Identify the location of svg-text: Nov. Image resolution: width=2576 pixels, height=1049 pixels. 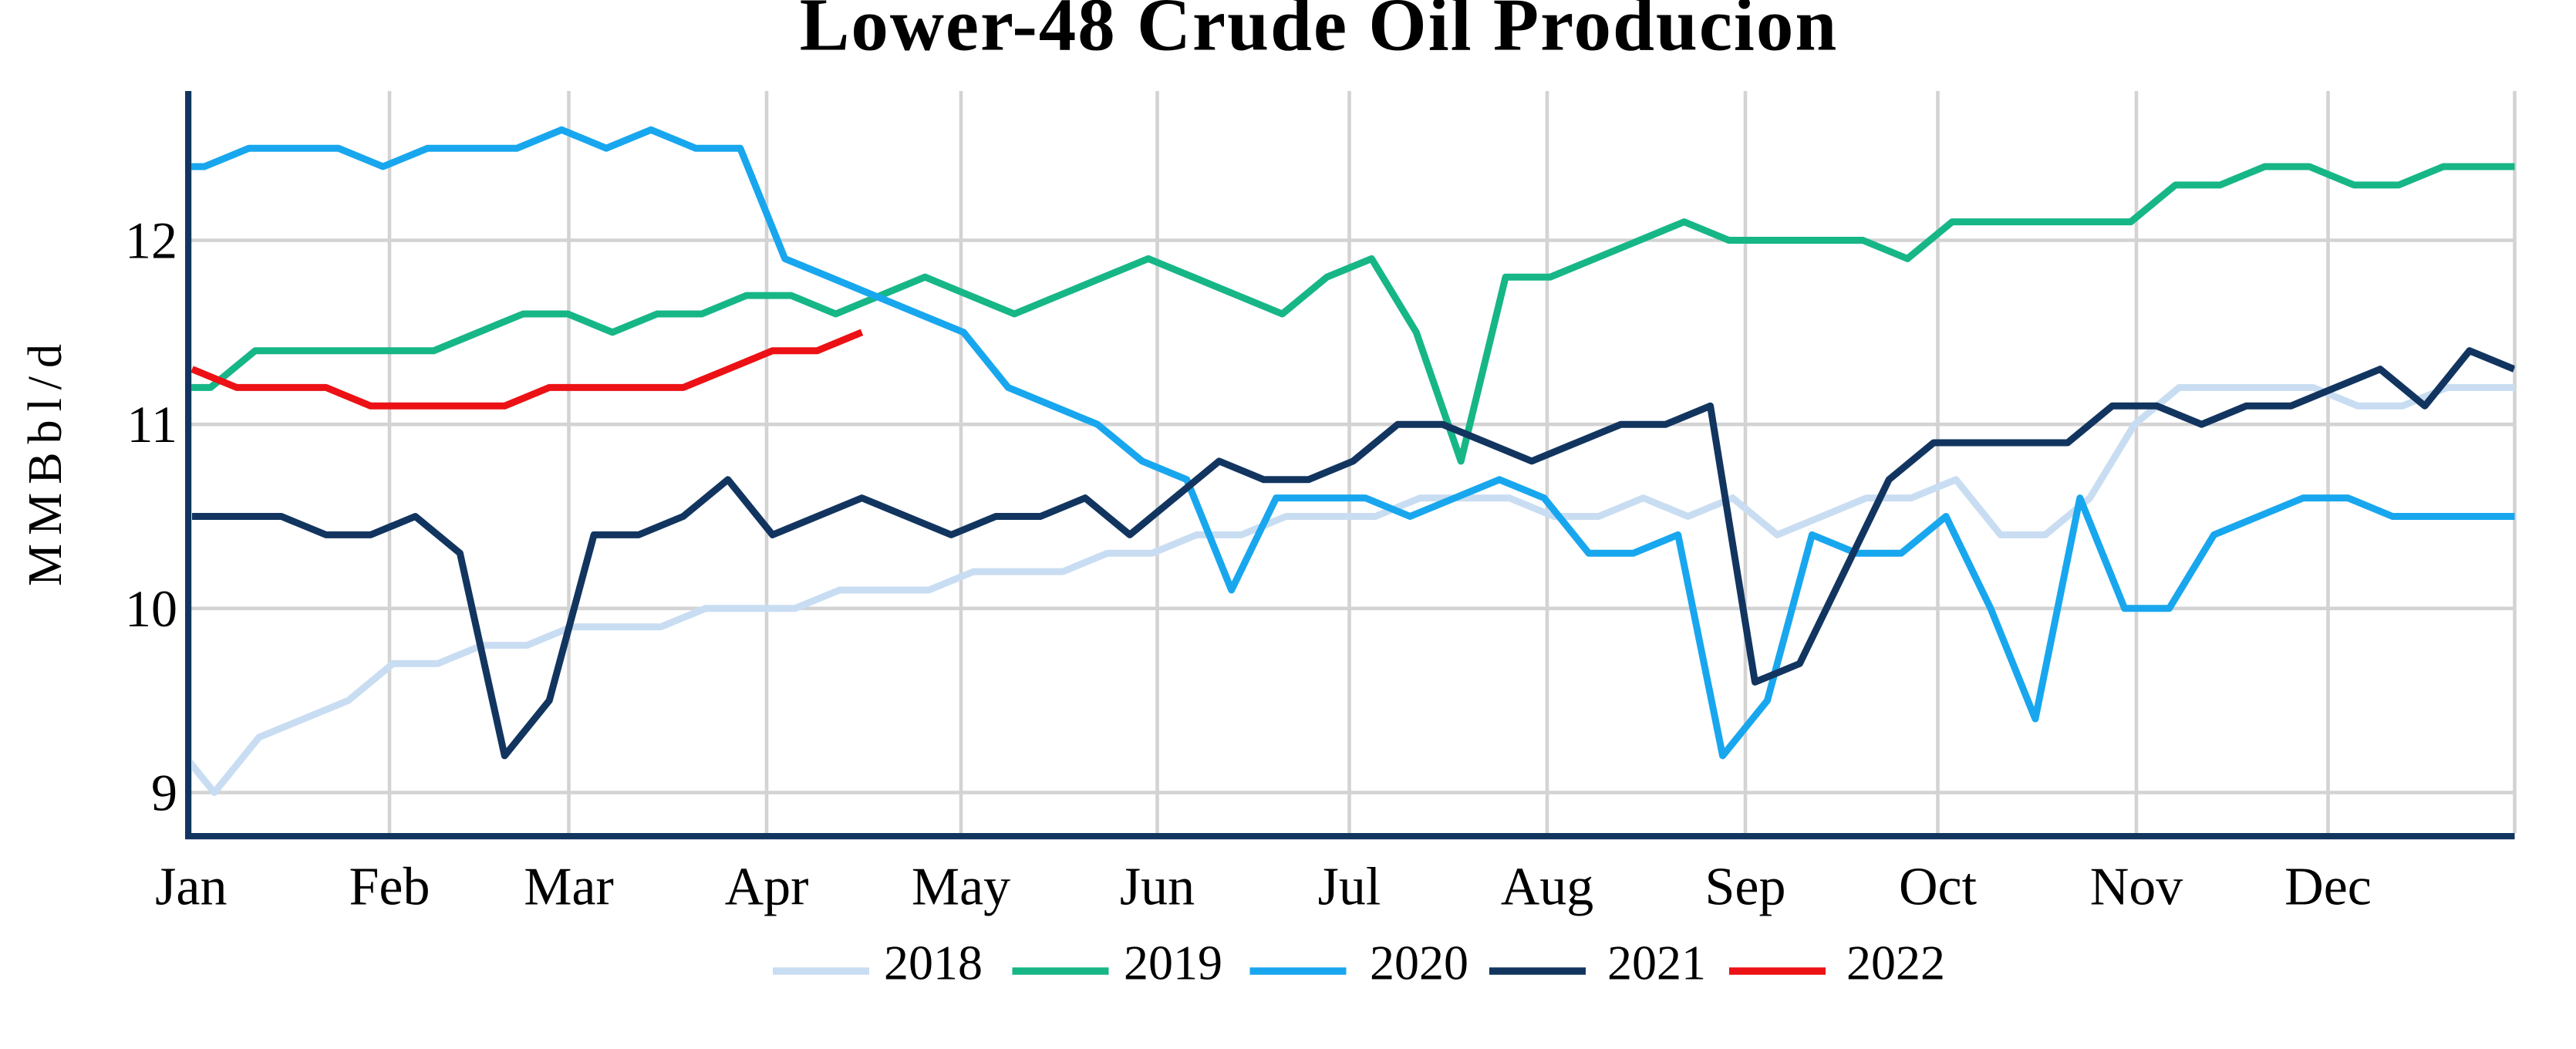
(2136, 886).